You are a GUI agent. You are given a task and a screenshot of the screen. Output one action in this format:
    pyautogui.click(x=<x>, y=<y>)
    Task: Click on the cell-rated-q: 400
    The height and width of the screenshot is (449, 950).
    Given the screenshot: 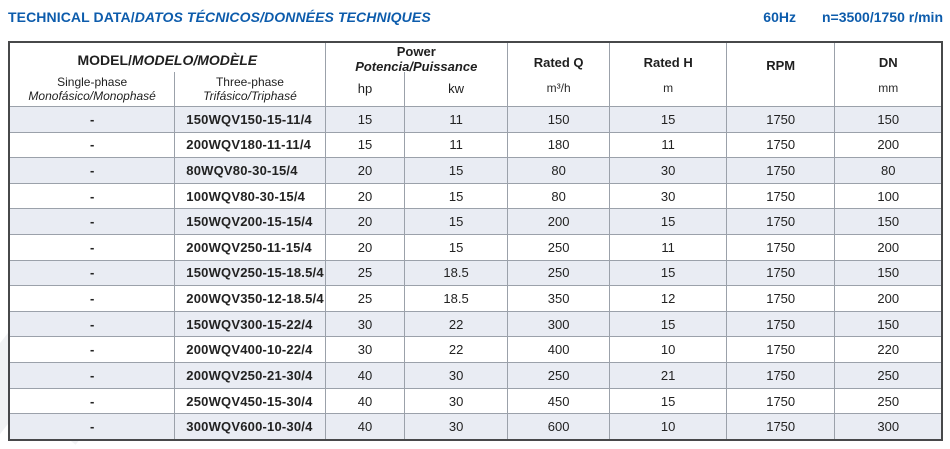 What is the action you would take?
    pyautogui.click(x=559, y=350)
    